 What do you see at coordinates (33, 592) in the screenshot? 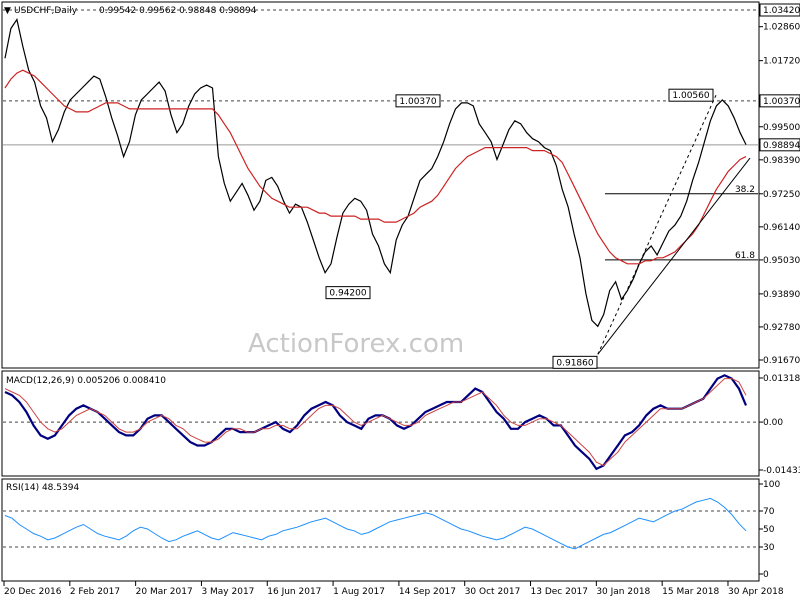
I see `x-tick-label: 20 Dec 2016` at bounding box center [33, 592].